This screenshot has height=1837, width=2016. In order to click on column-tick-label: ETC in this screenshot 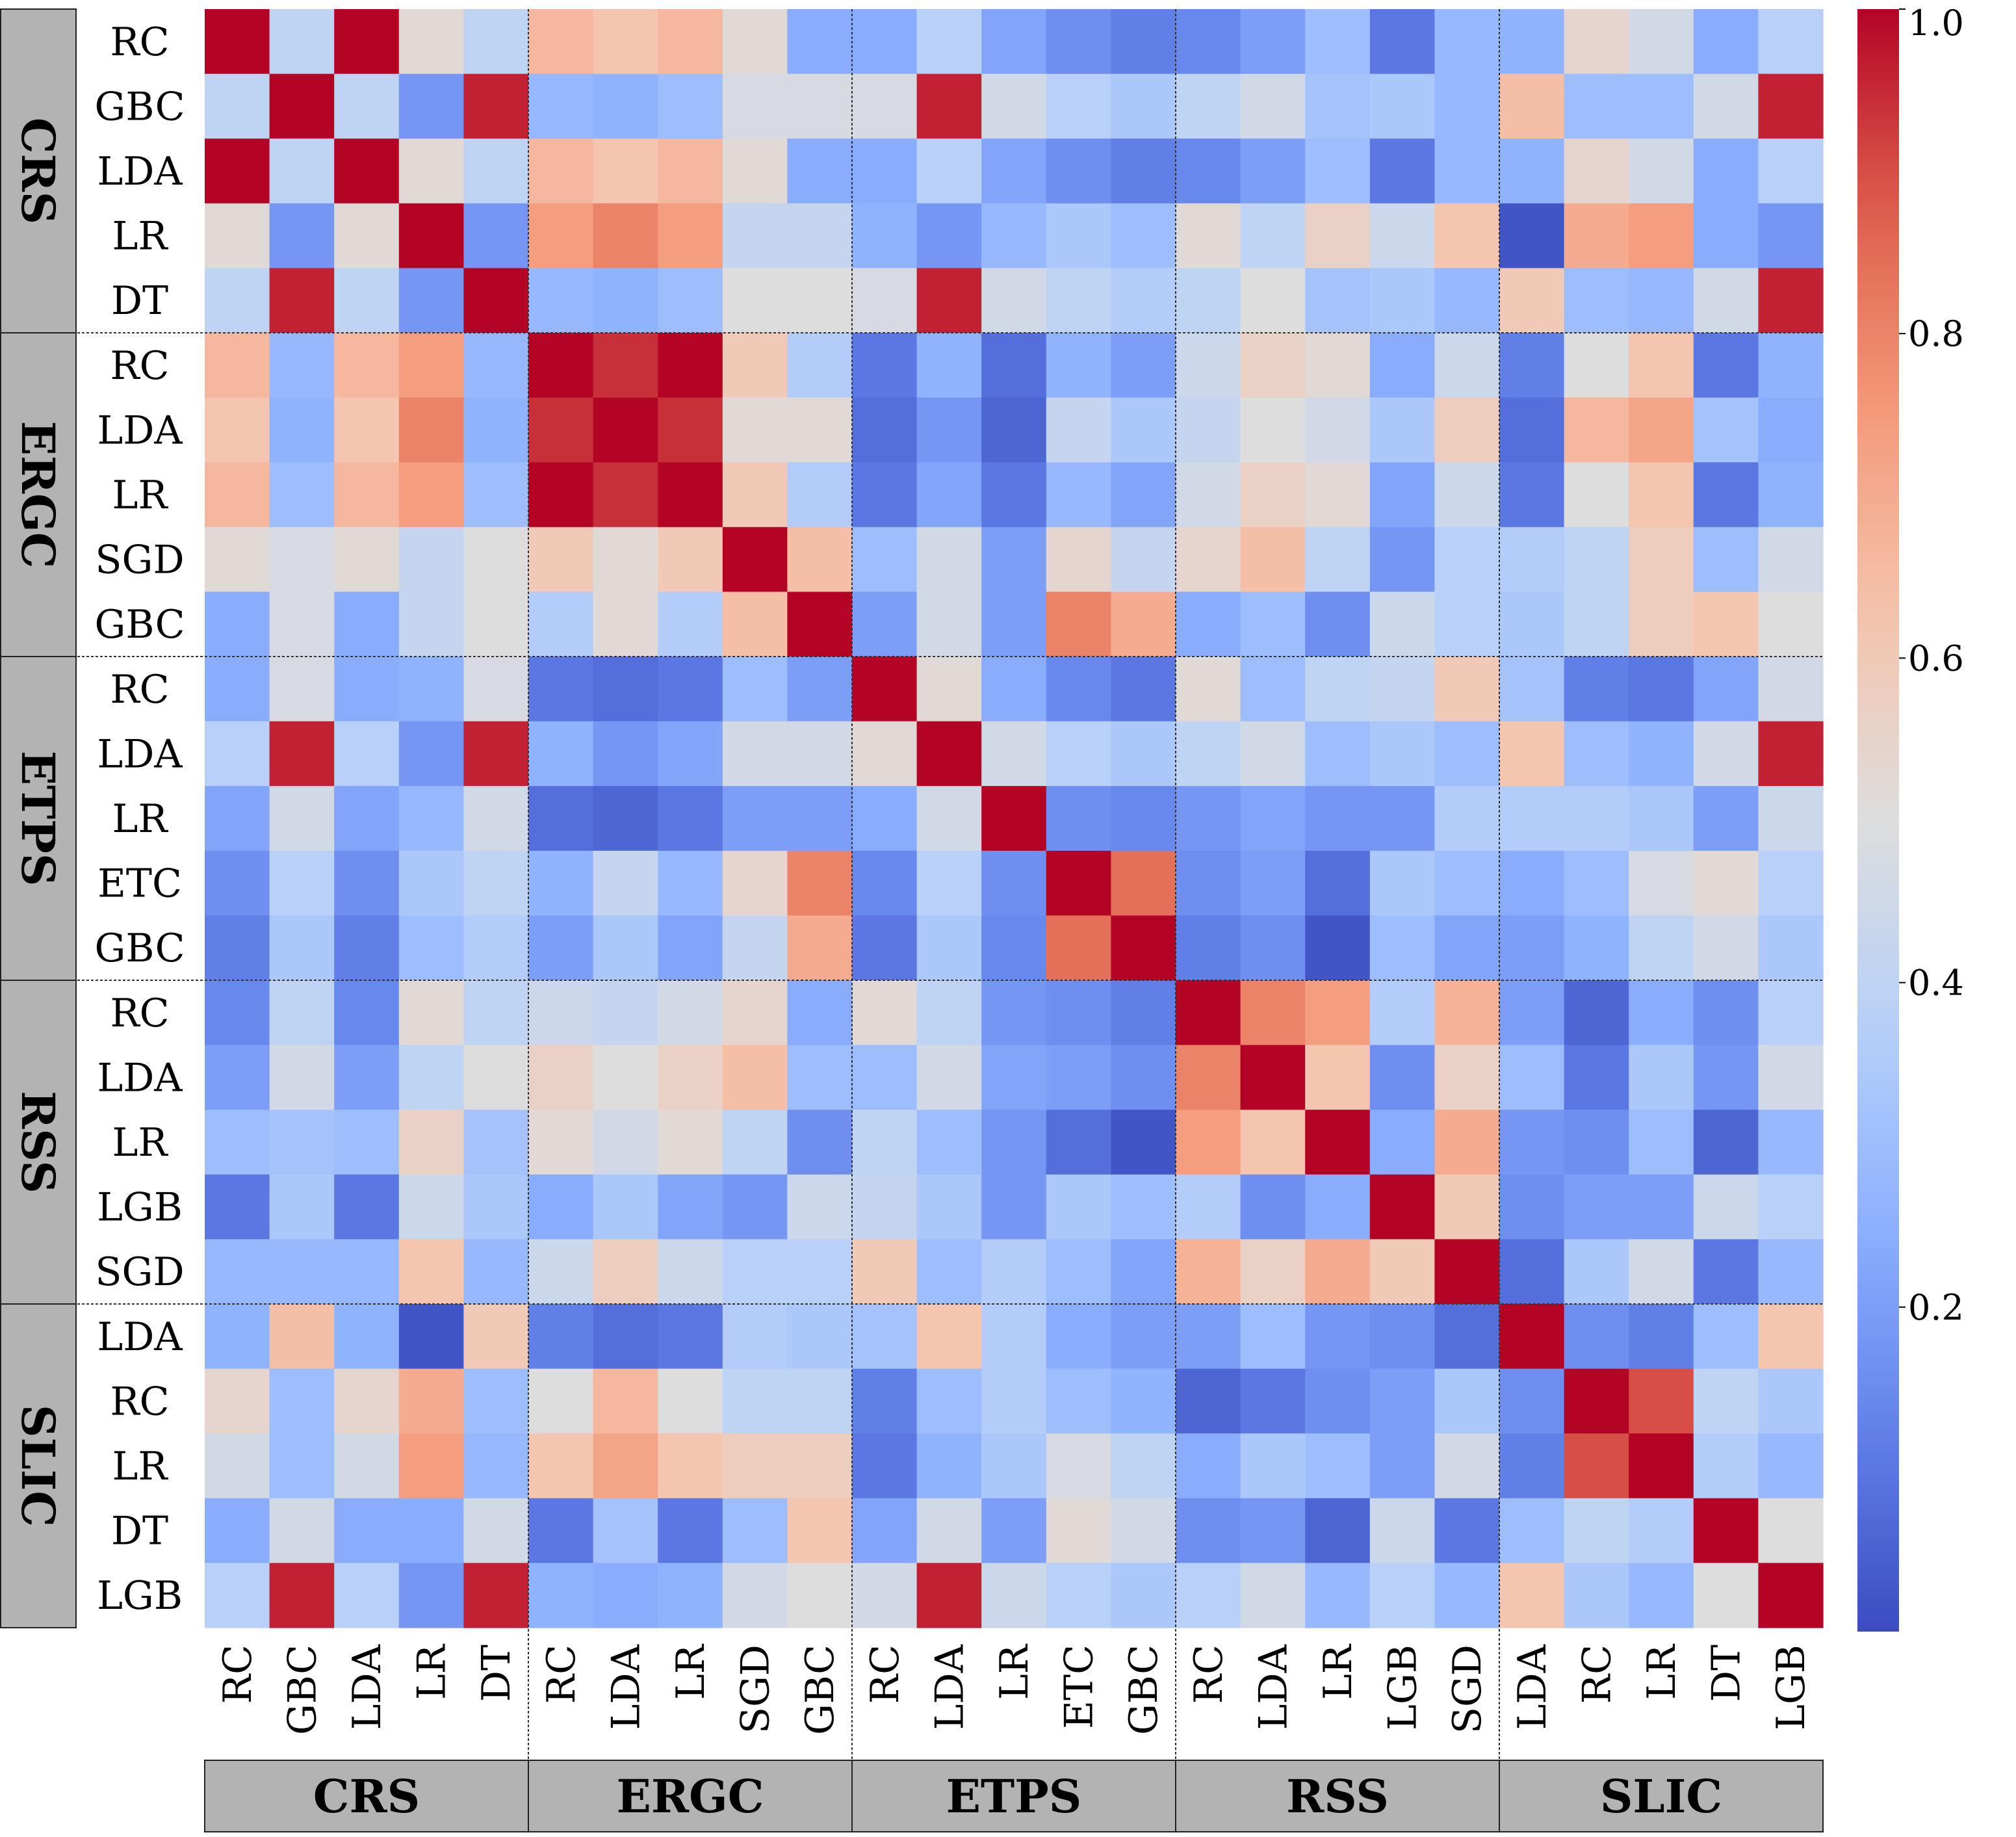, I will do `click(1079, 1687)`.